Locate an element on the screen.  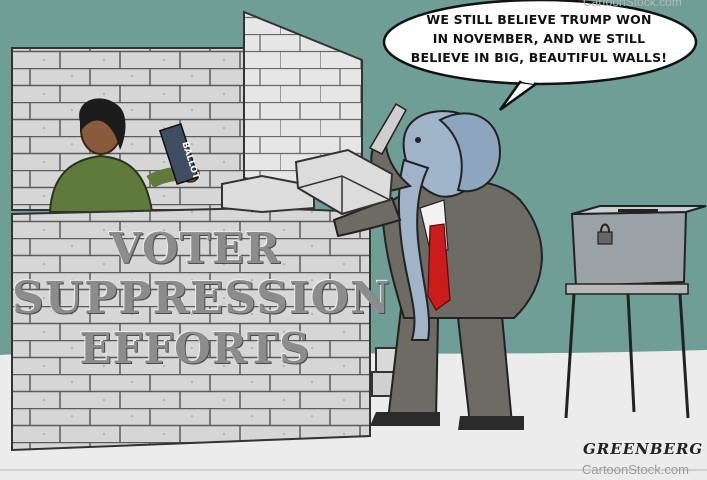
speech-bubble-line-1: WE STILL BELIEVE TRUMP WON is located at coordinates (539, 19).